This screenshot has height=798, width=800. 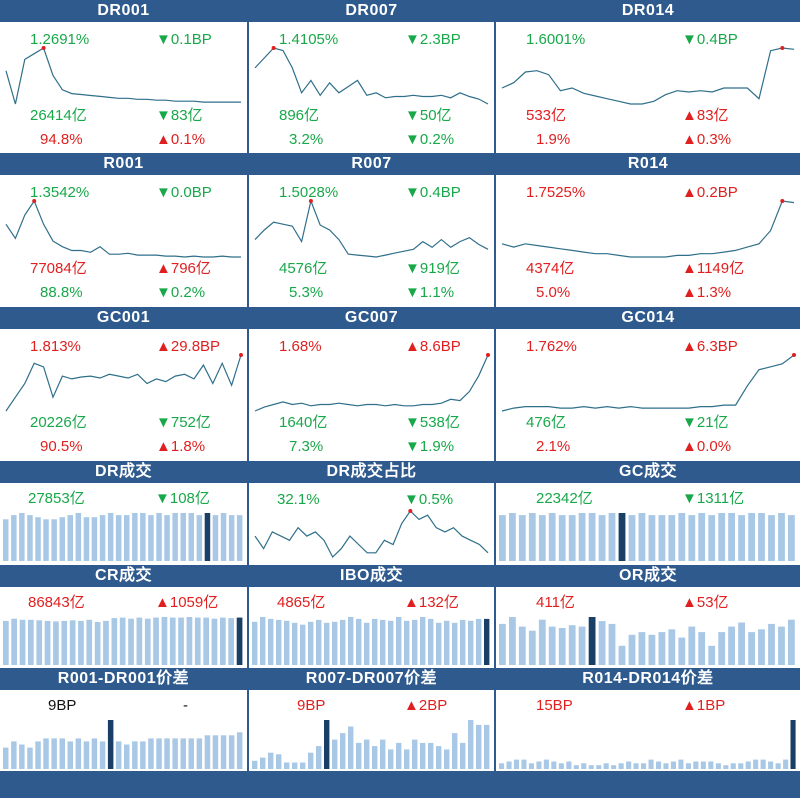 What do you see at coordinates (432, 268) in the screenshot?
I see `volume-change: ▼919亿` at bounding box center [432, 268].